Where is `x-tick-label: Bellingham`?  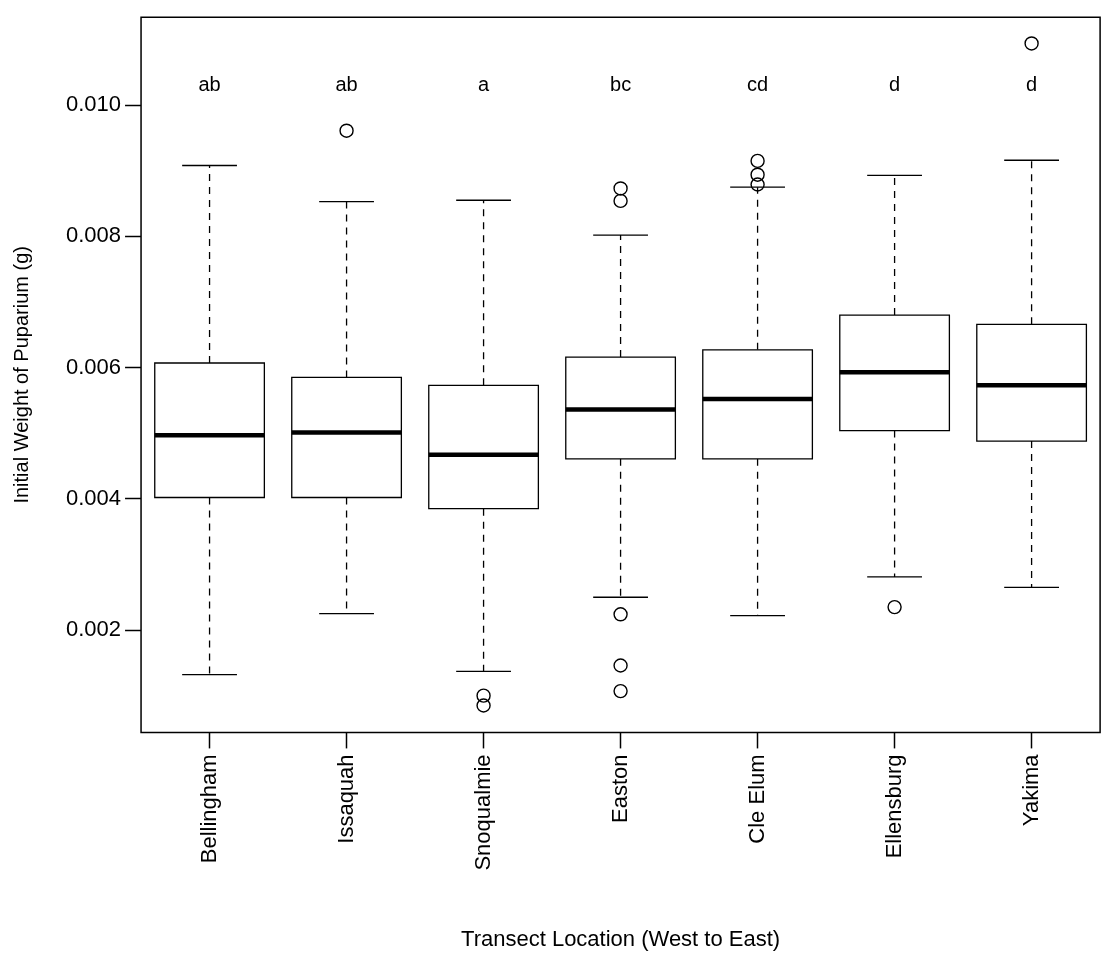
x-tick-label: Bellingham is located at coordinates (208, 809).